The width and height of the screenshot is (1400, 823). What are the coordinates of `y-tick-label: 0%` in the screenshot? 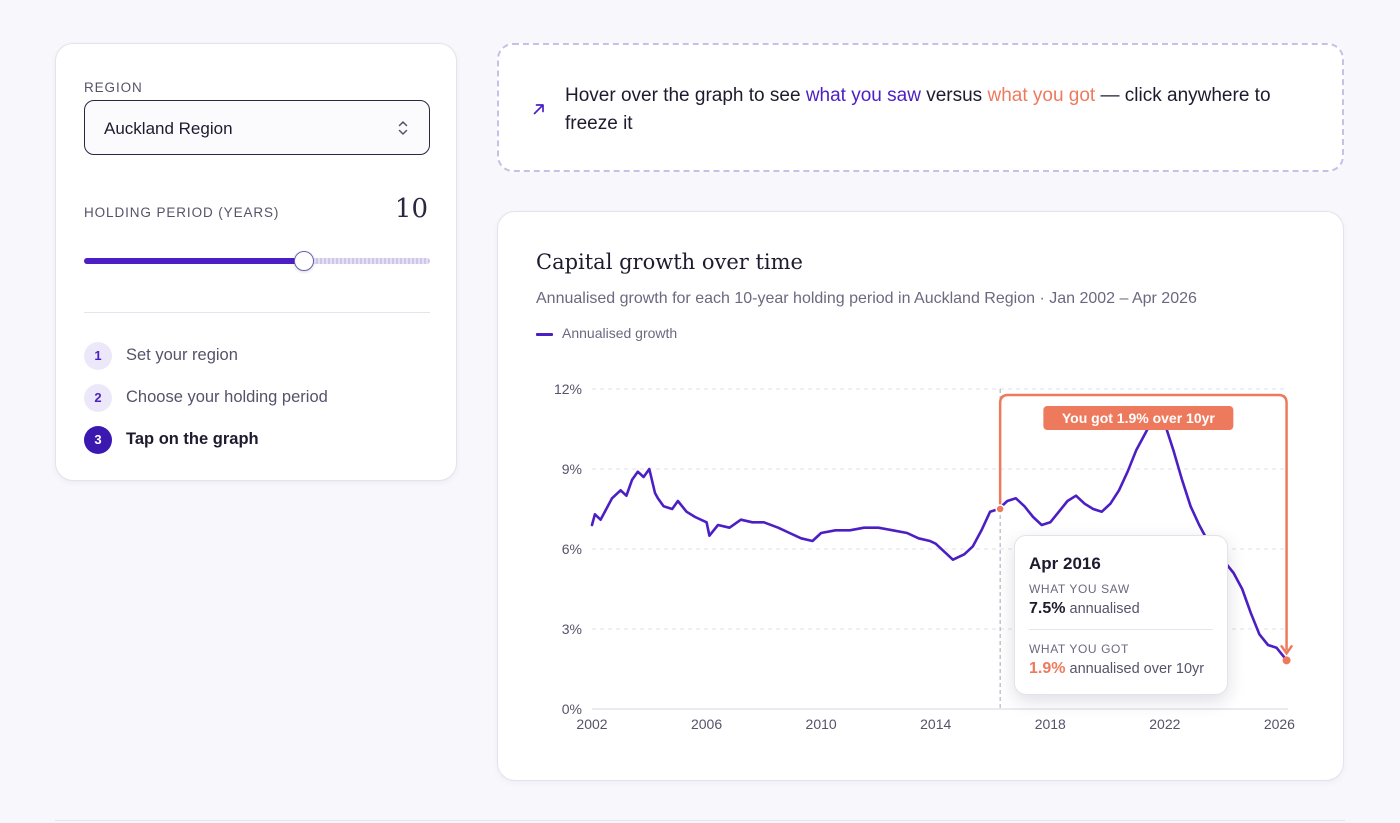 It's located at (572, 709).